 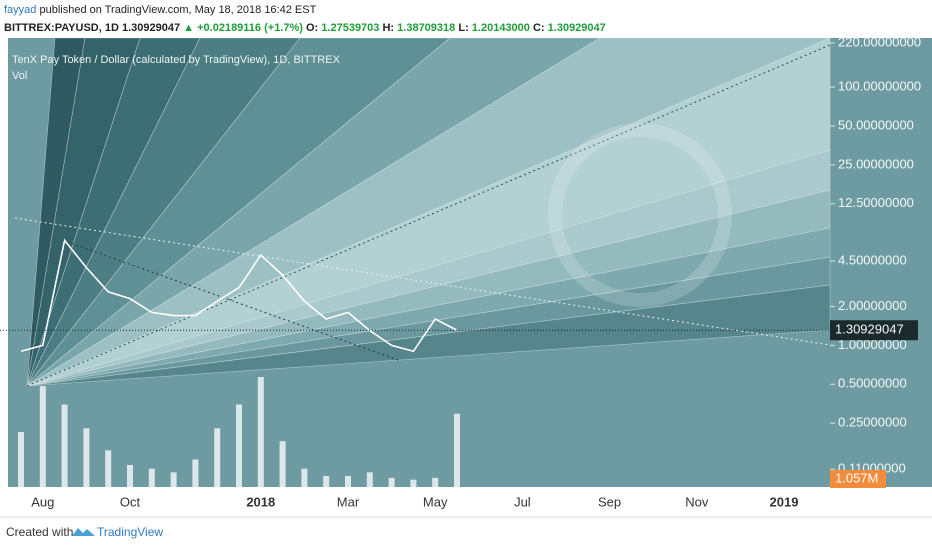 What do you see at coordinates (522, 501) in the screenshot?
I see `x-tick-label: Jul` at bounding box center [522, 501].